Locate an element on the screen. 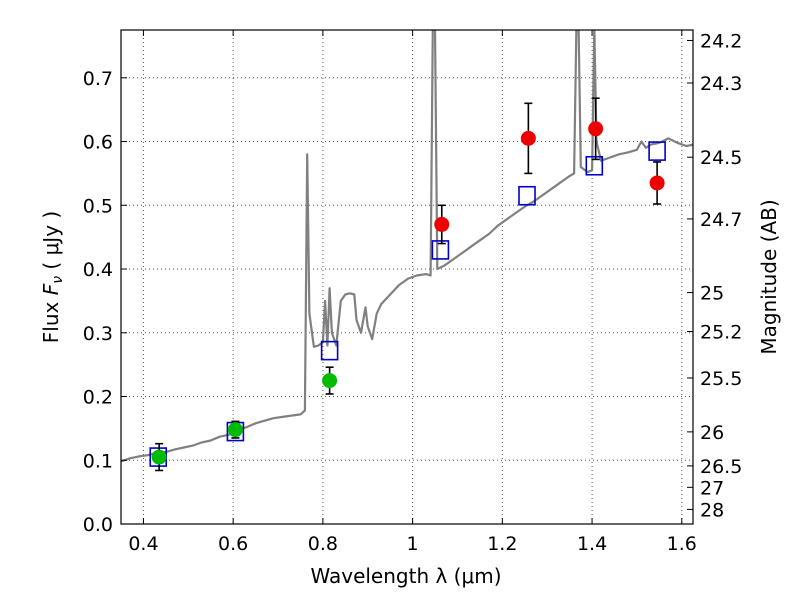 This screenshot has width=800, height=600. x-tick-label: 0.6 is located at coordinates (233, 544).